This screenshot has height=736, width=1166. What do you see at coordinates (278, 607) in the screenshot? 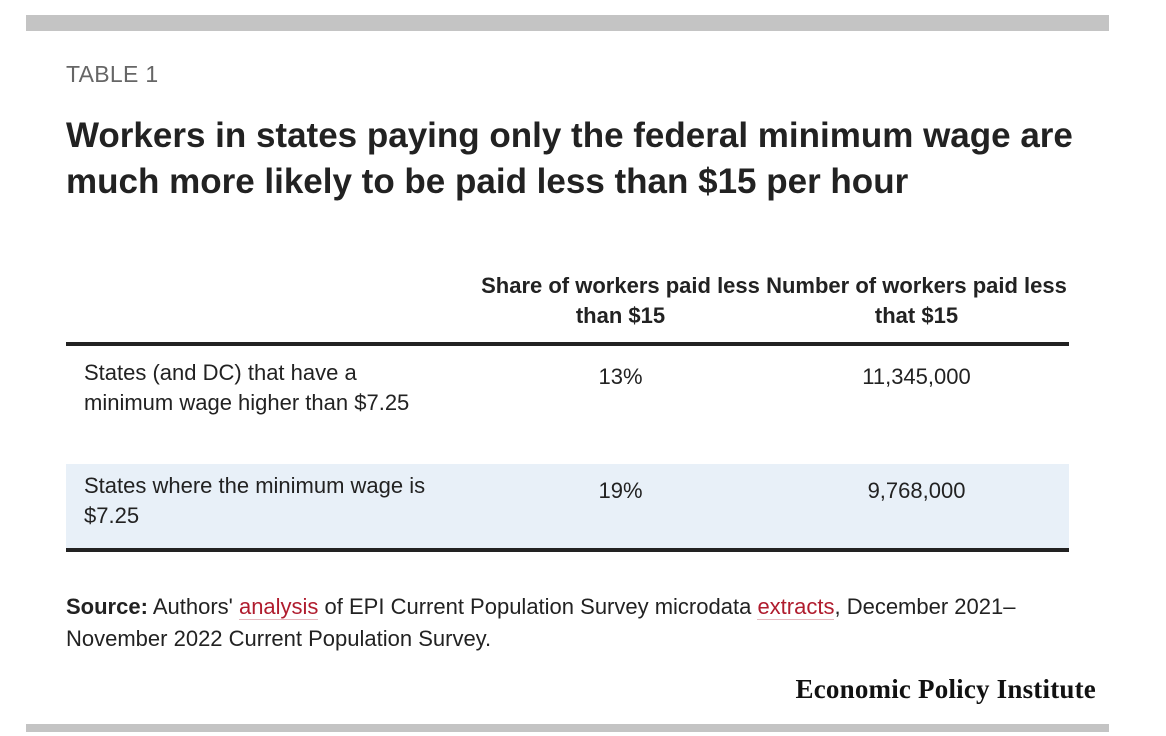
I see `analysis-link: analysis` at bounding box center [278, 607].